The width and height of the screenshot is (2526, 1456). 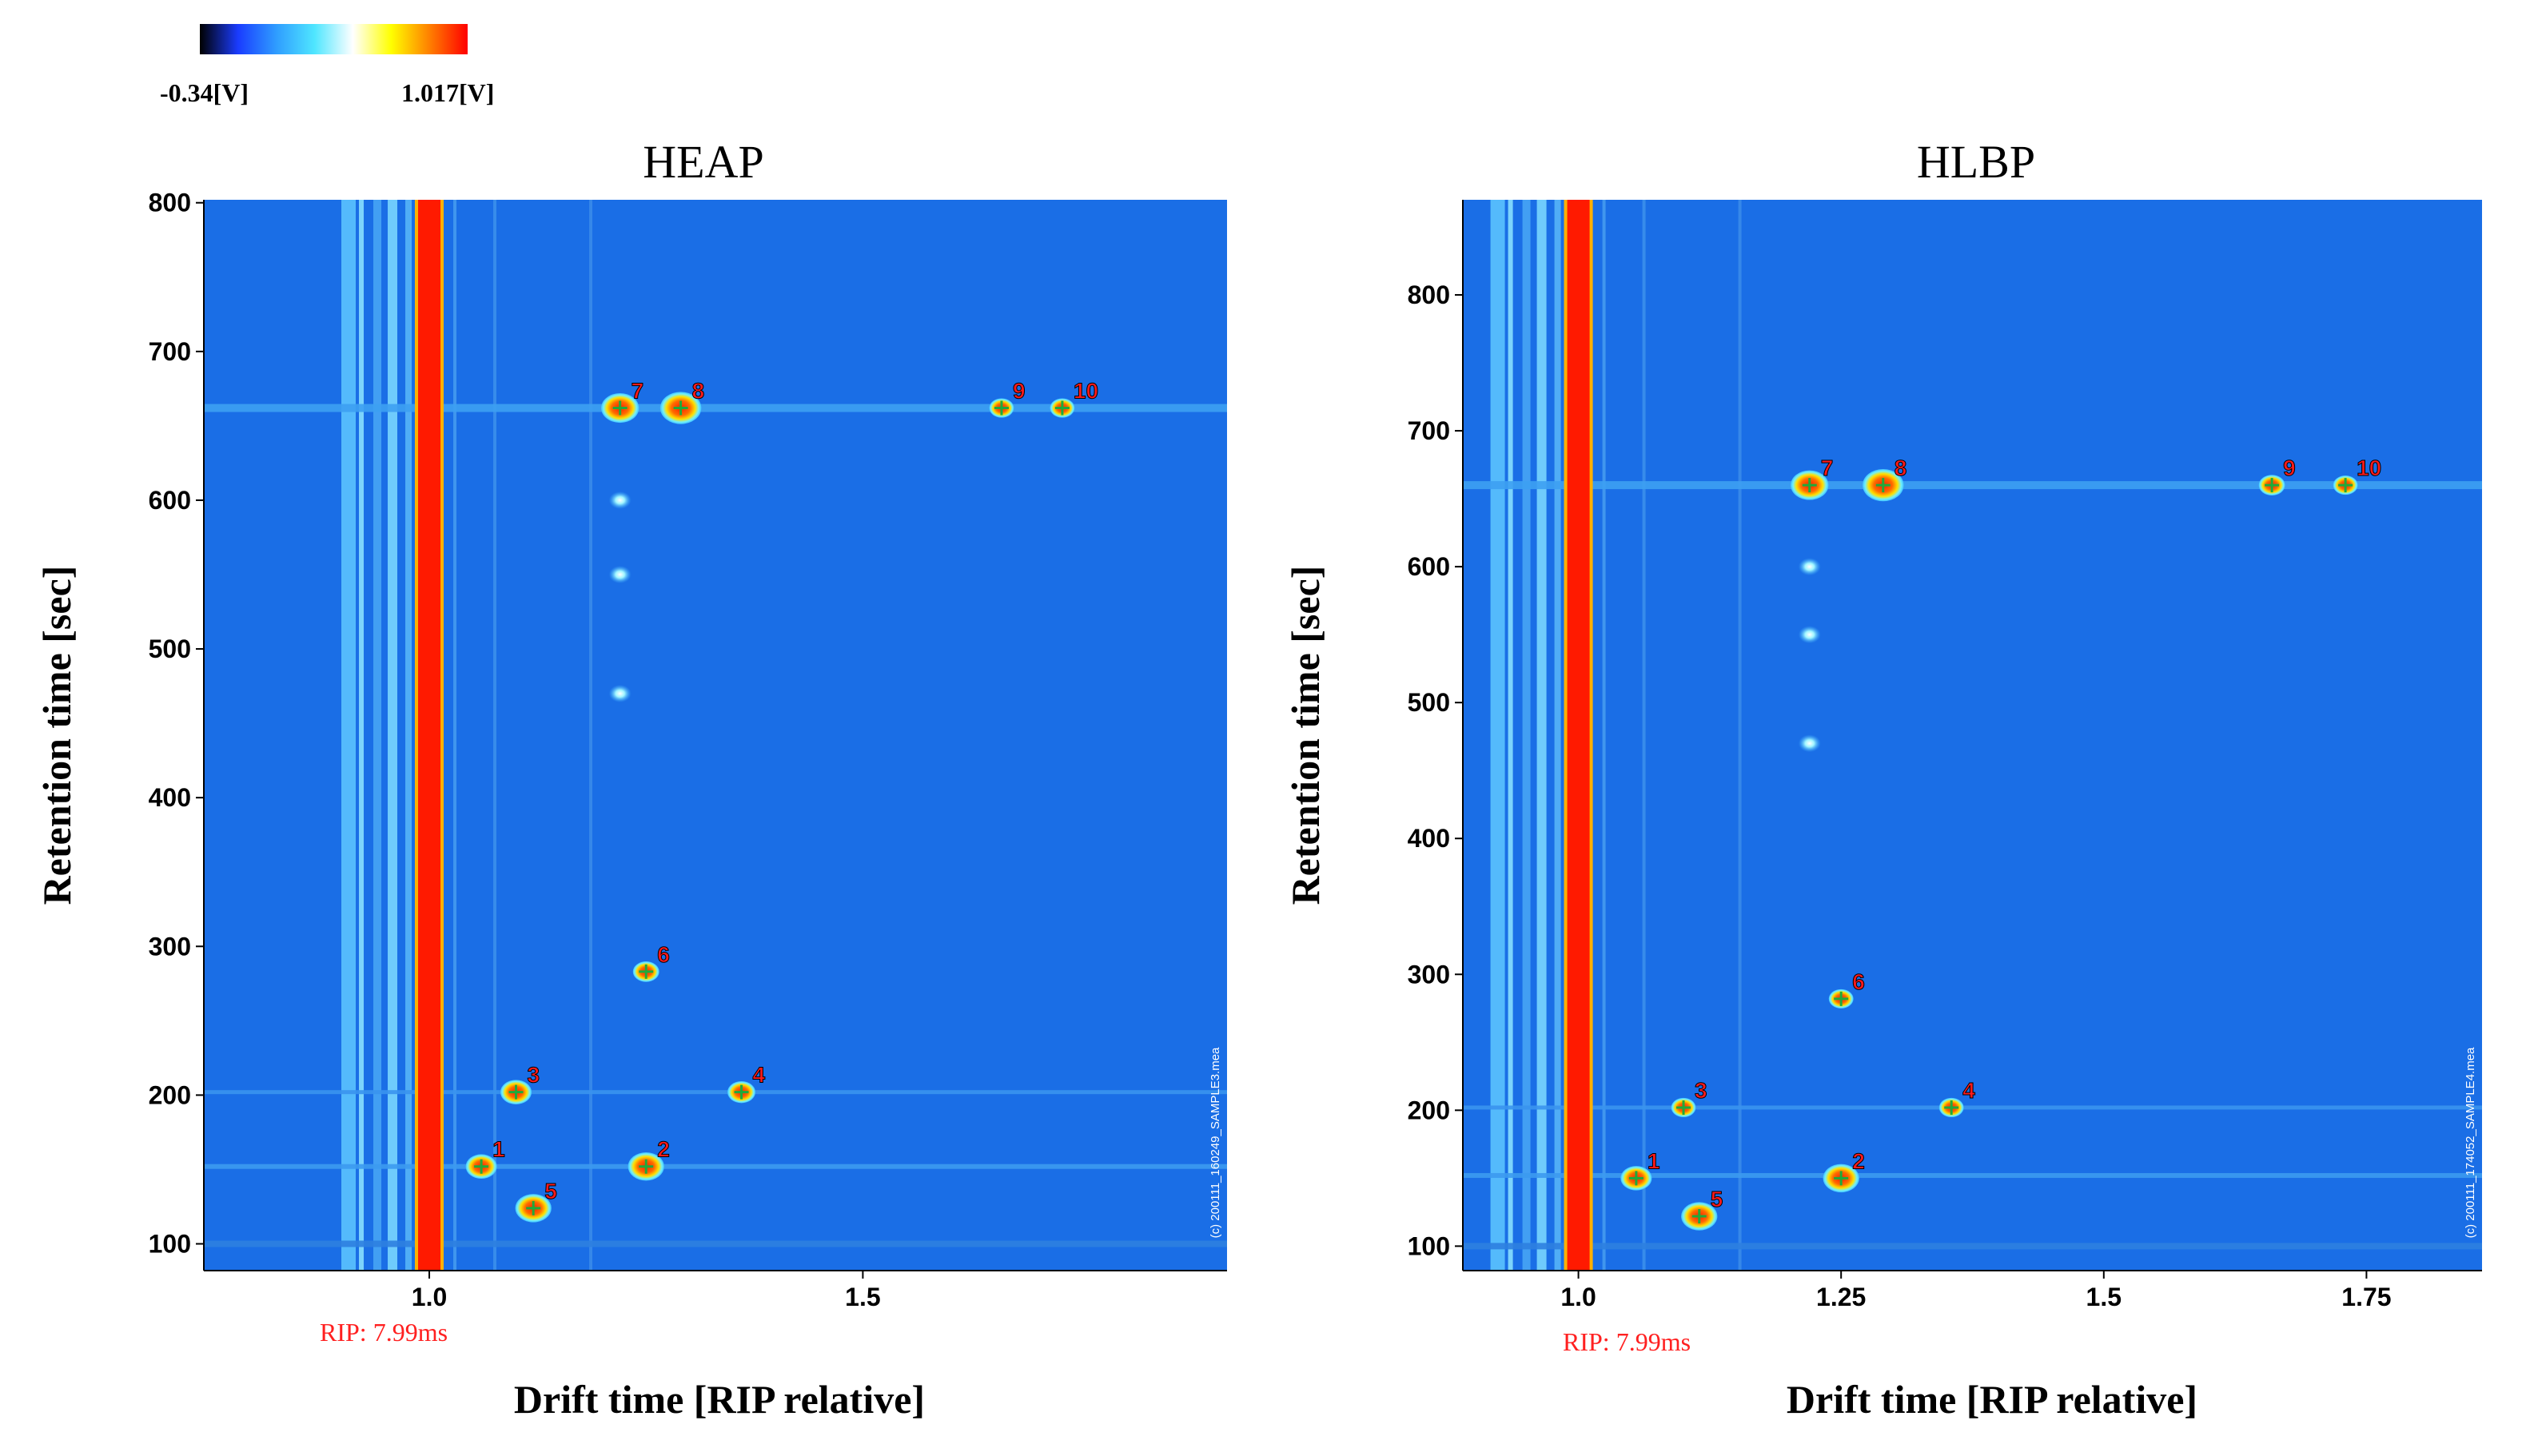 What do you see at coordinates (703, 162) in the screenshot?
I see `chart-title: HEAP` at bounding box center [703, 162].